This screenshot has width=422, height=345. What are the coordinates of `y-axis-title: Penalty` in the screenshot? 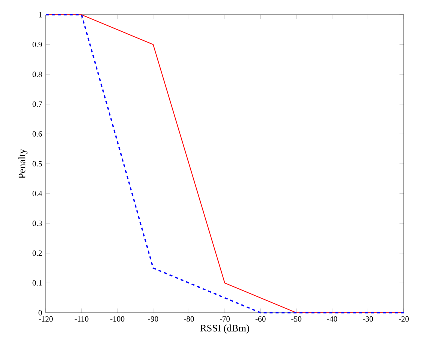 It's located at (23, 164).